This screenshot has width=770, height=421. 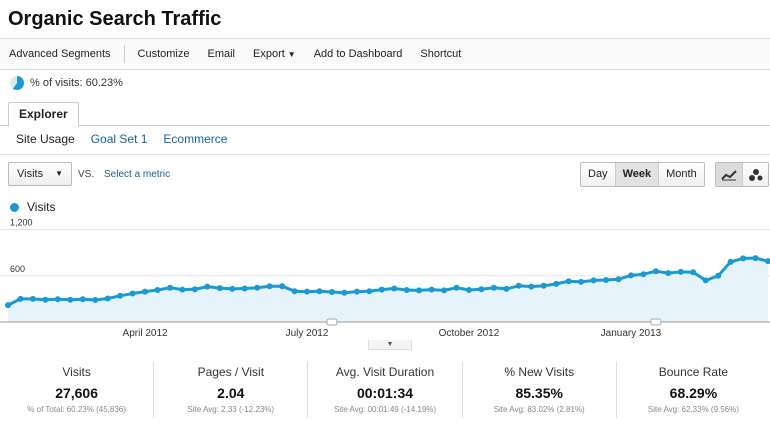 I want to click on week-button: Week, so click(x=636, y=174).